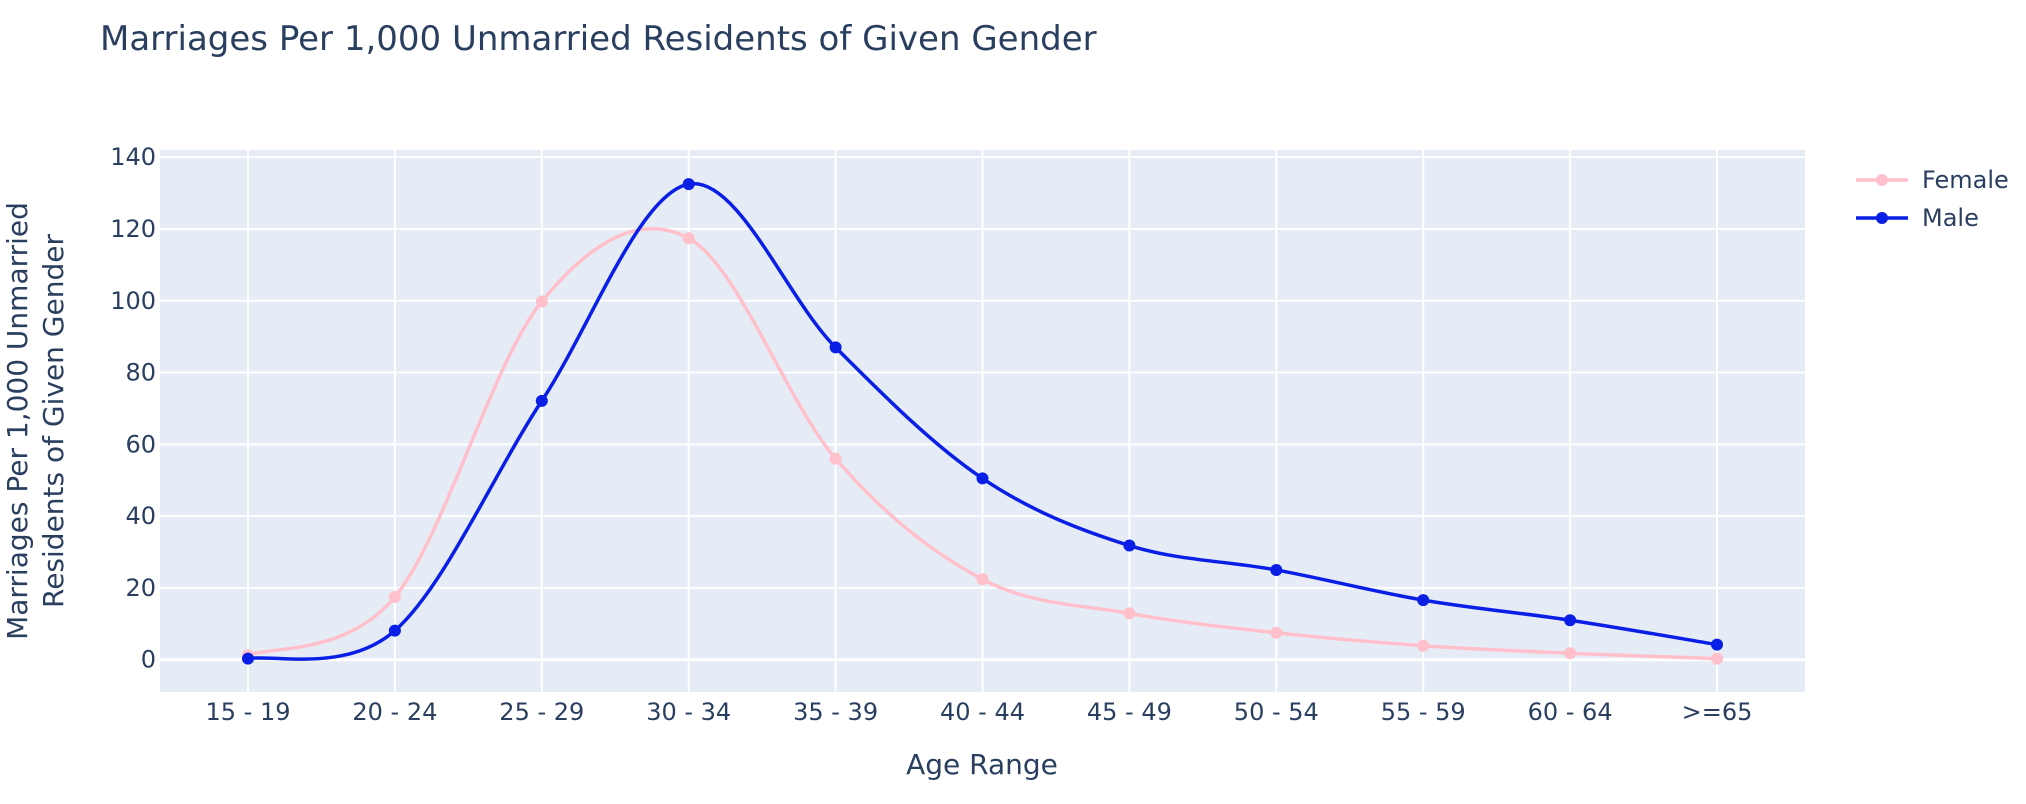 This screenshot has width=2026, height=804. What do you see at coordinates (133, 229) in the screenshot?
I see `y-tick-label: 120` at bounding box center [133, 229].